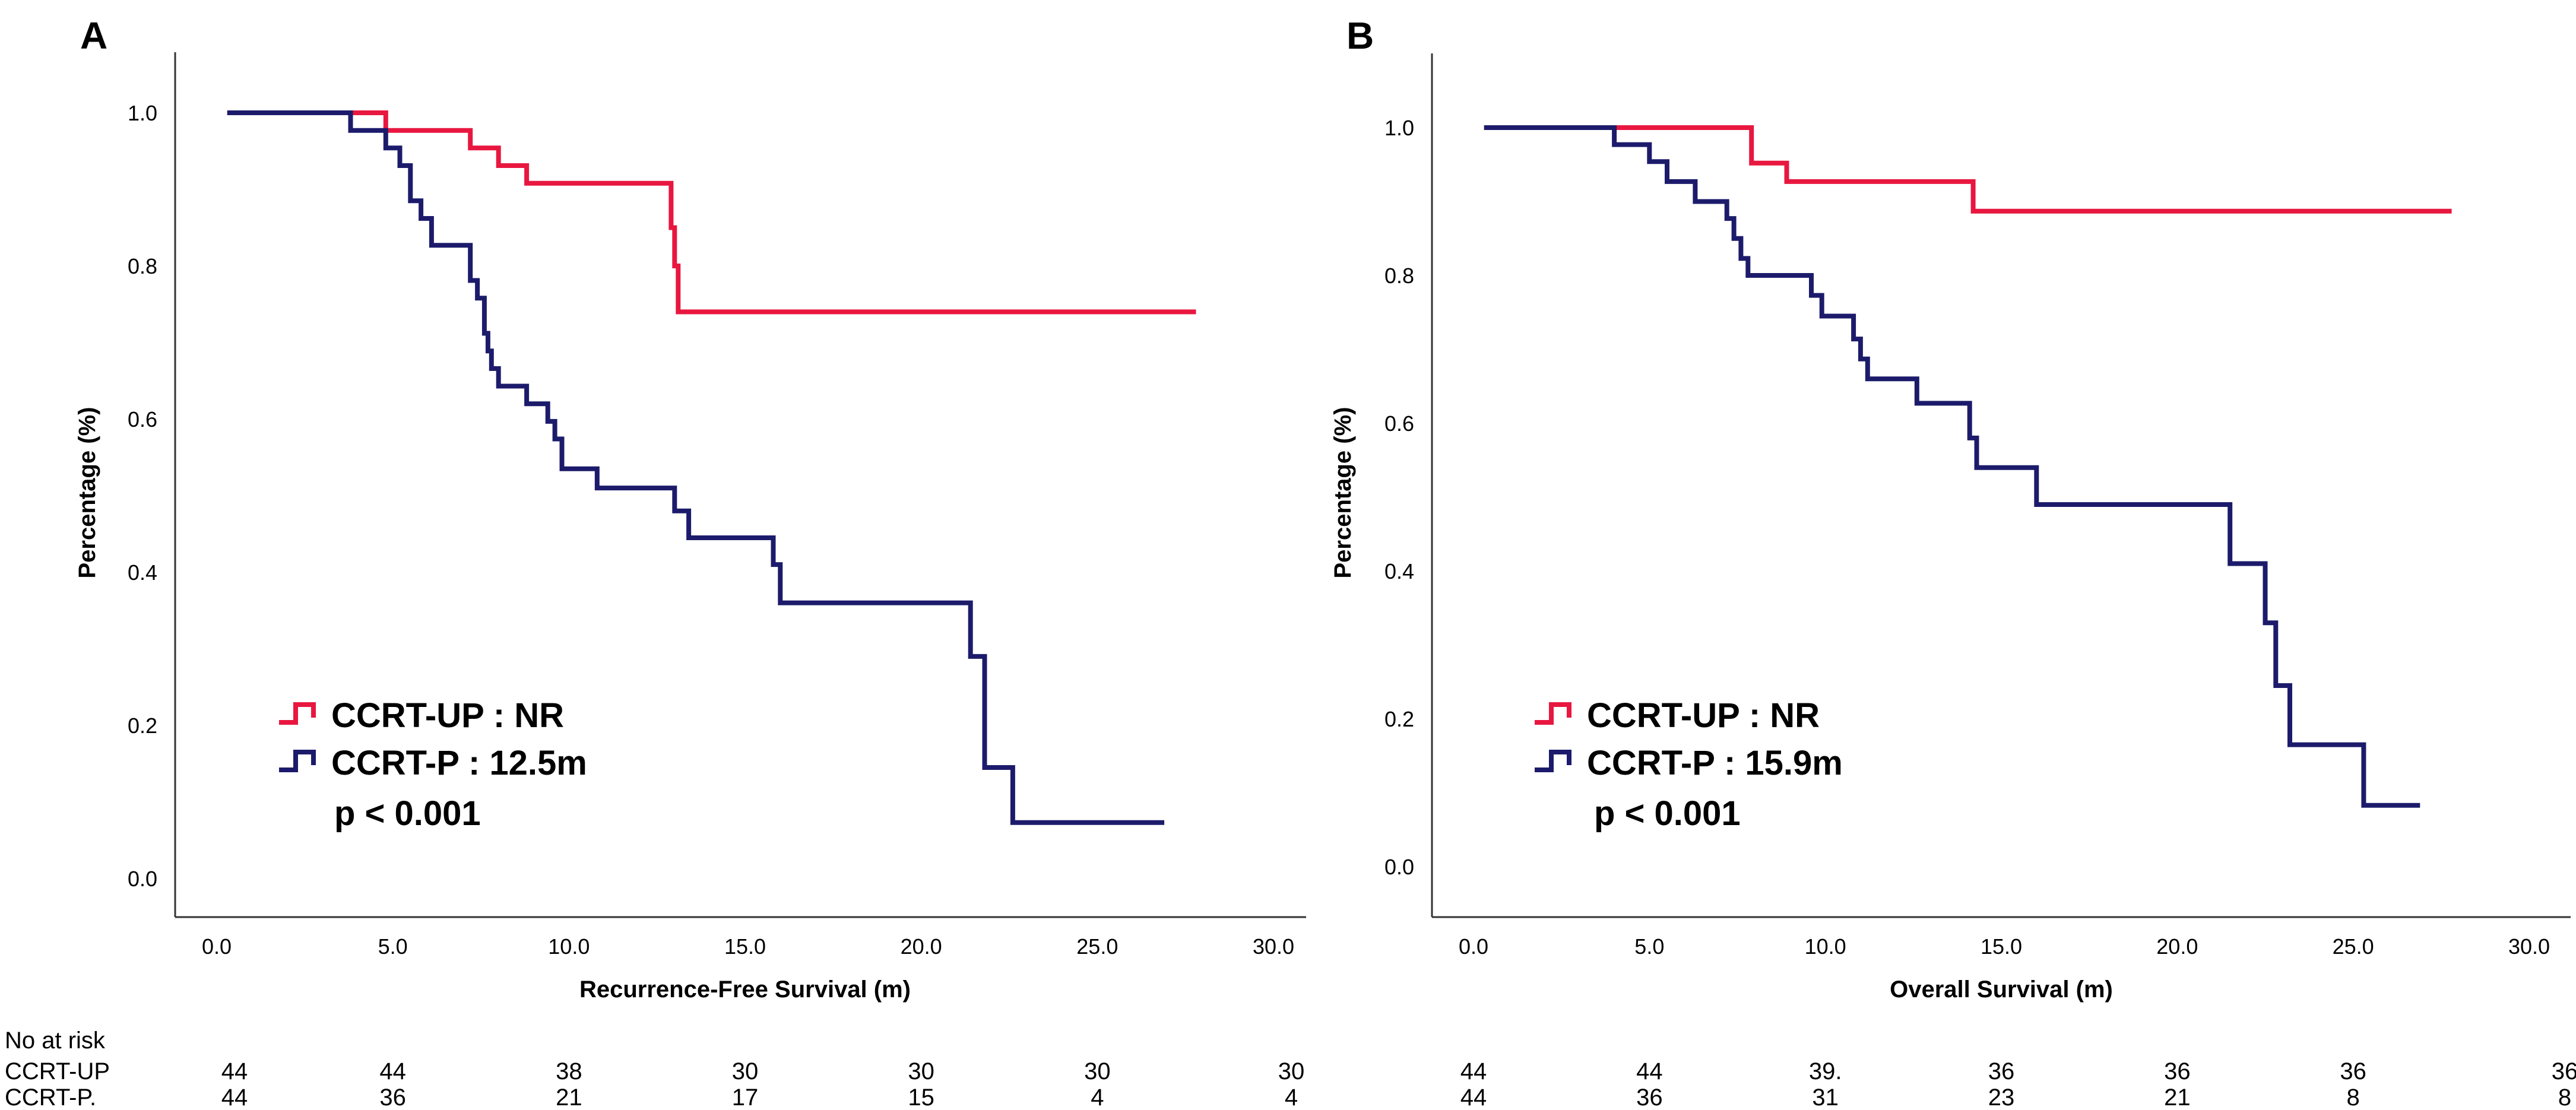 The width and height of the screenshot is (2576, 1110). I want to click on risk-row-label: CCRT-UP, so click(57, 1071).